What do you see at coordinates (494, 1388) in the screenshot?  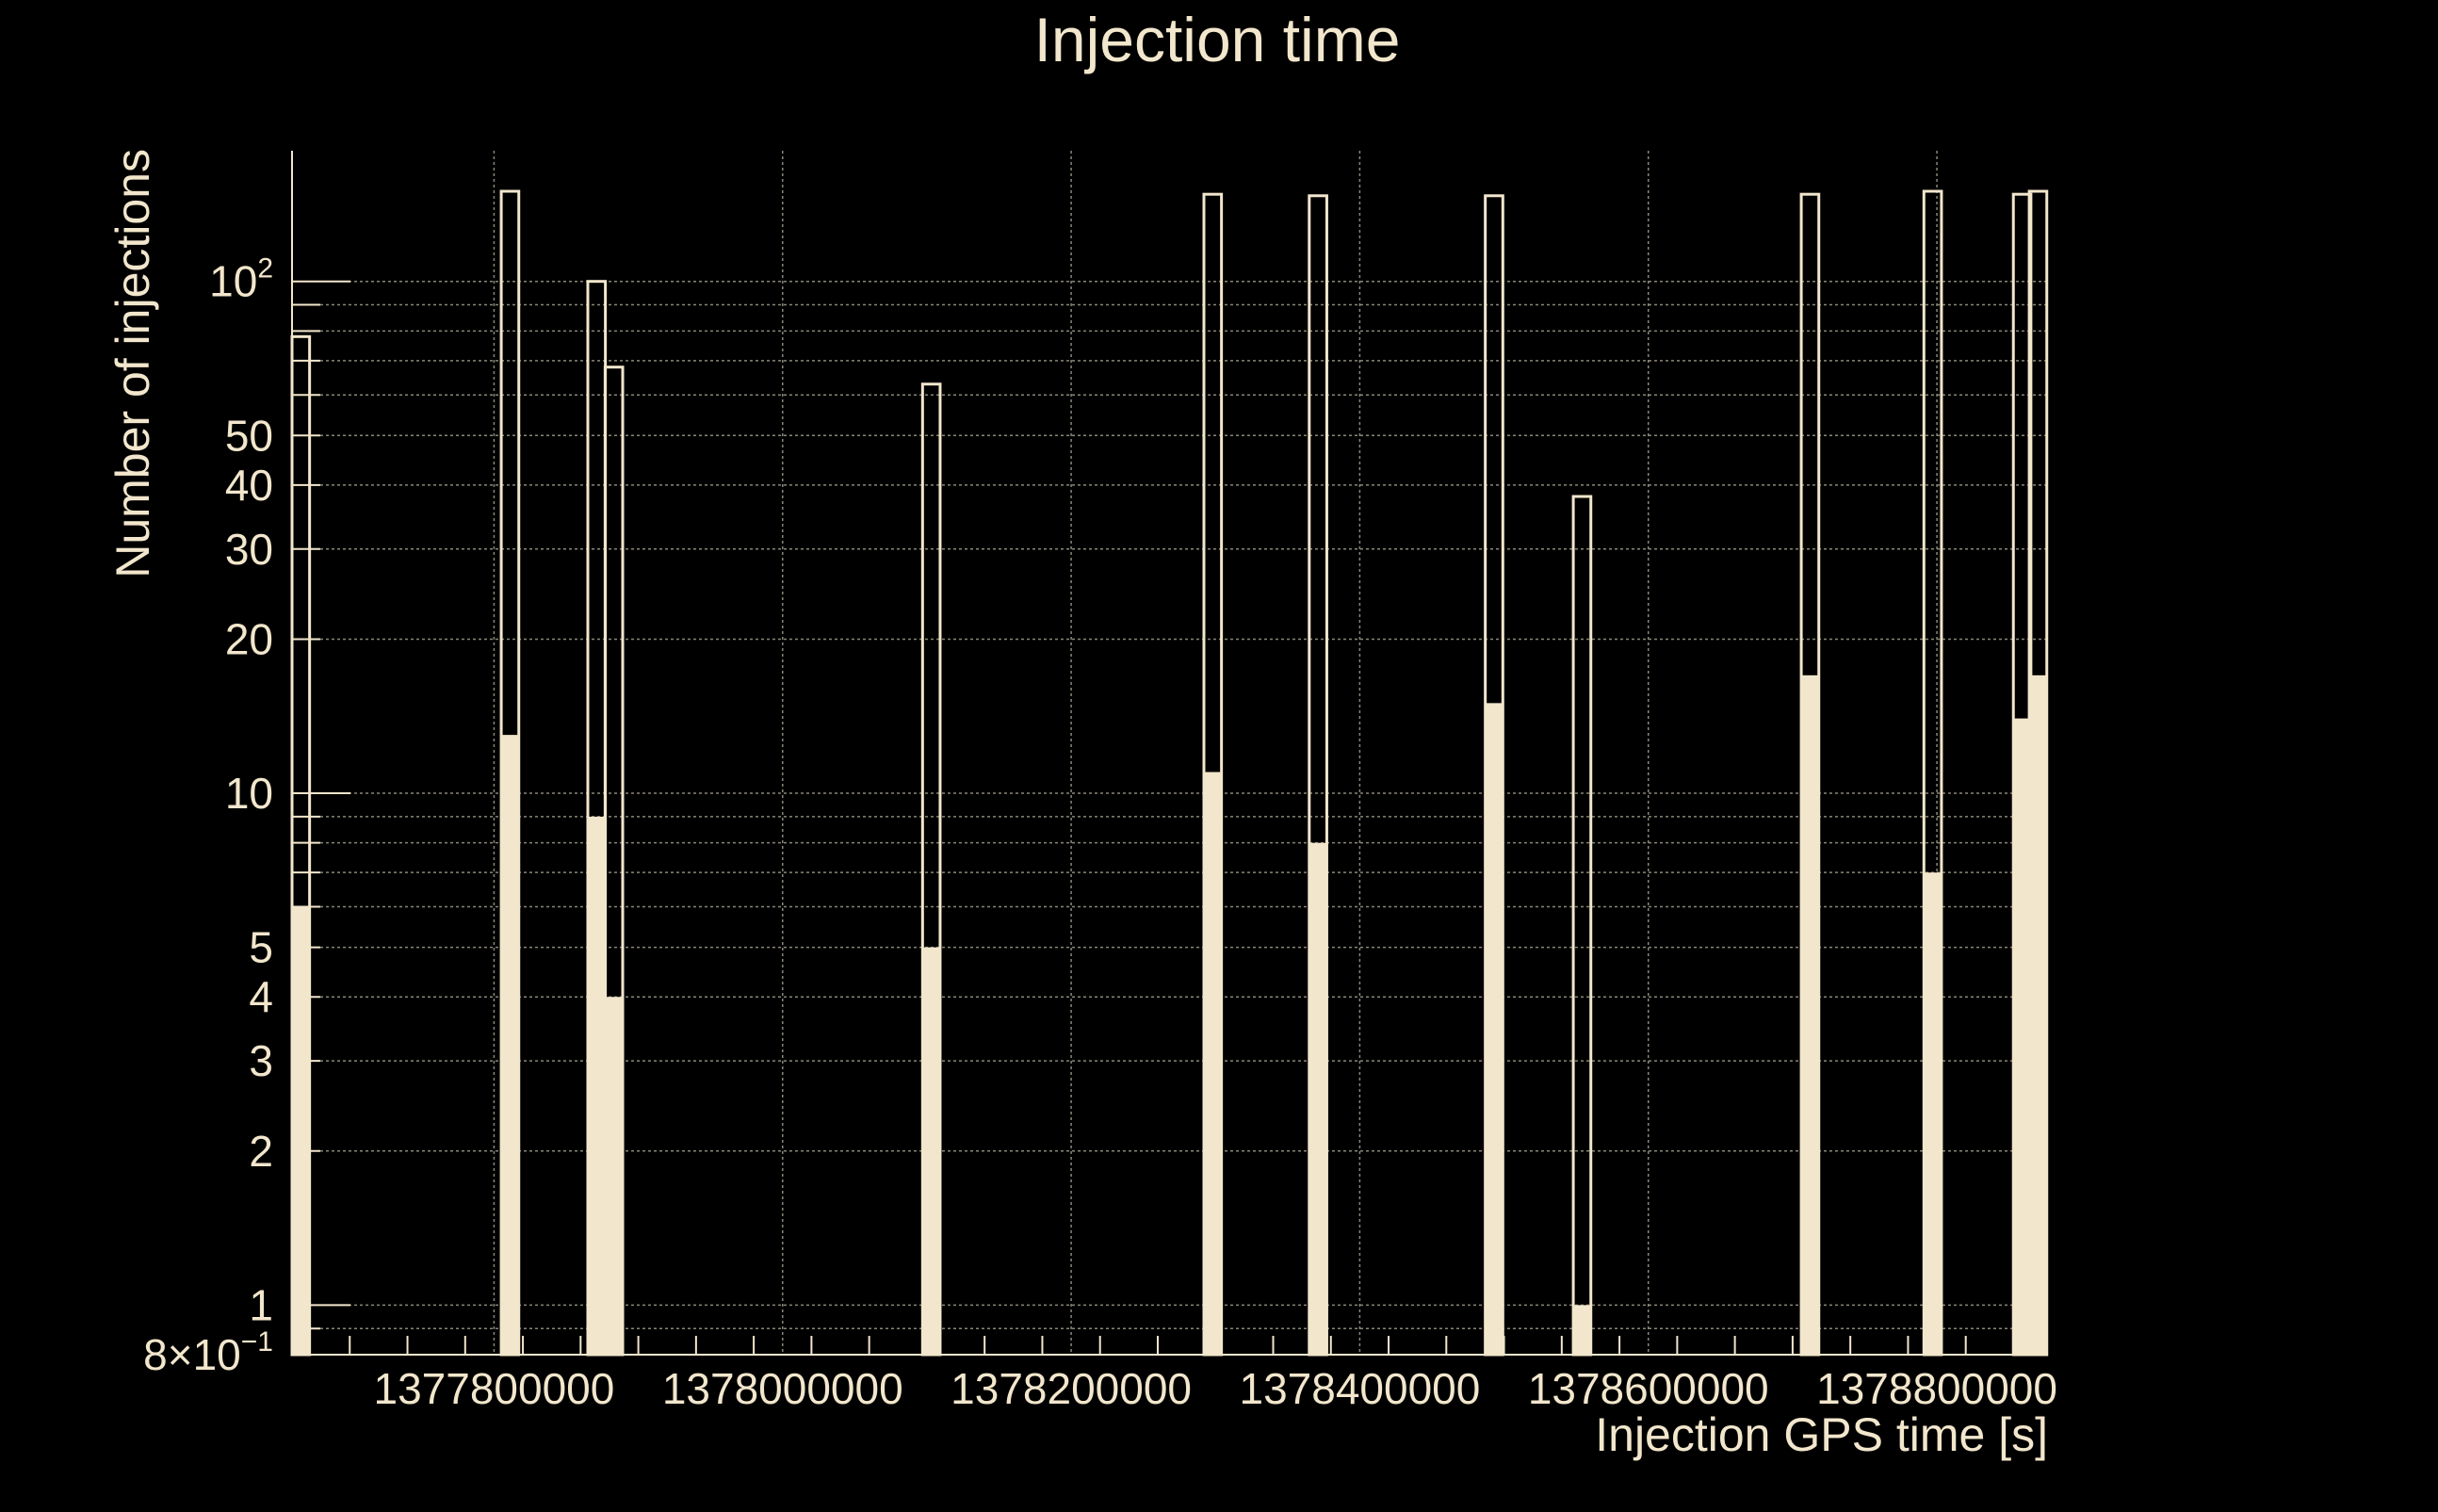 I see `x-tick-label: 1377800000` at bounding box center [494, 1388].